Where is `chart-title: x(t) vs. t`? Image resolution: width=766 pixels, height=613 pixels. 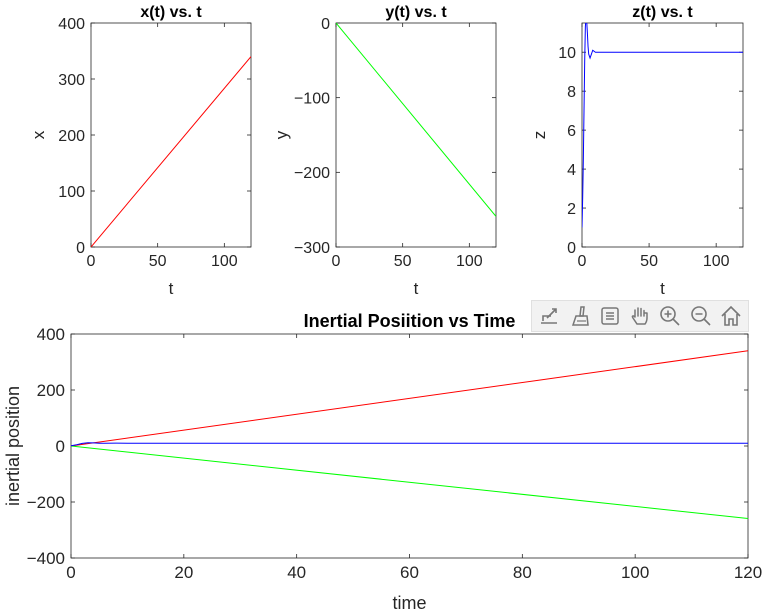
chart-title: x(t) vs. t is located at coordinates (171, 12).